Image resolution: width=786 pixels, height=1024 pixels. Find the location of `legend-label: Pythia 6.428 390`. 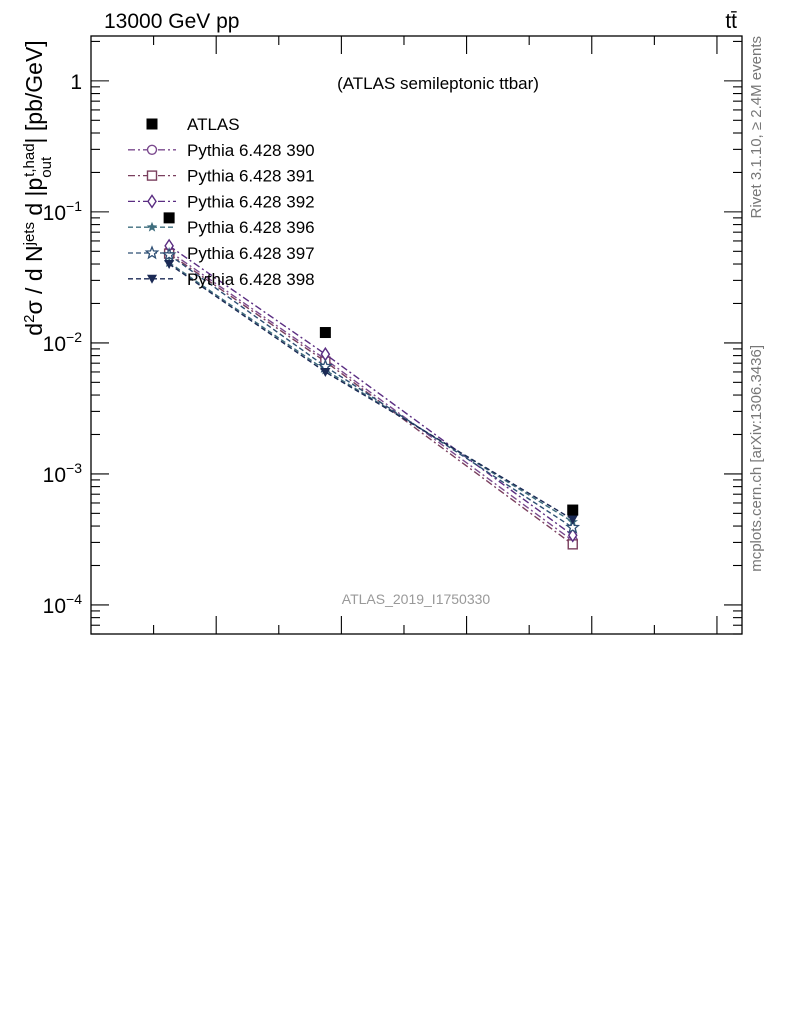

legend-label: Pythia 6.428 390 is located at coordinates (251, 150).